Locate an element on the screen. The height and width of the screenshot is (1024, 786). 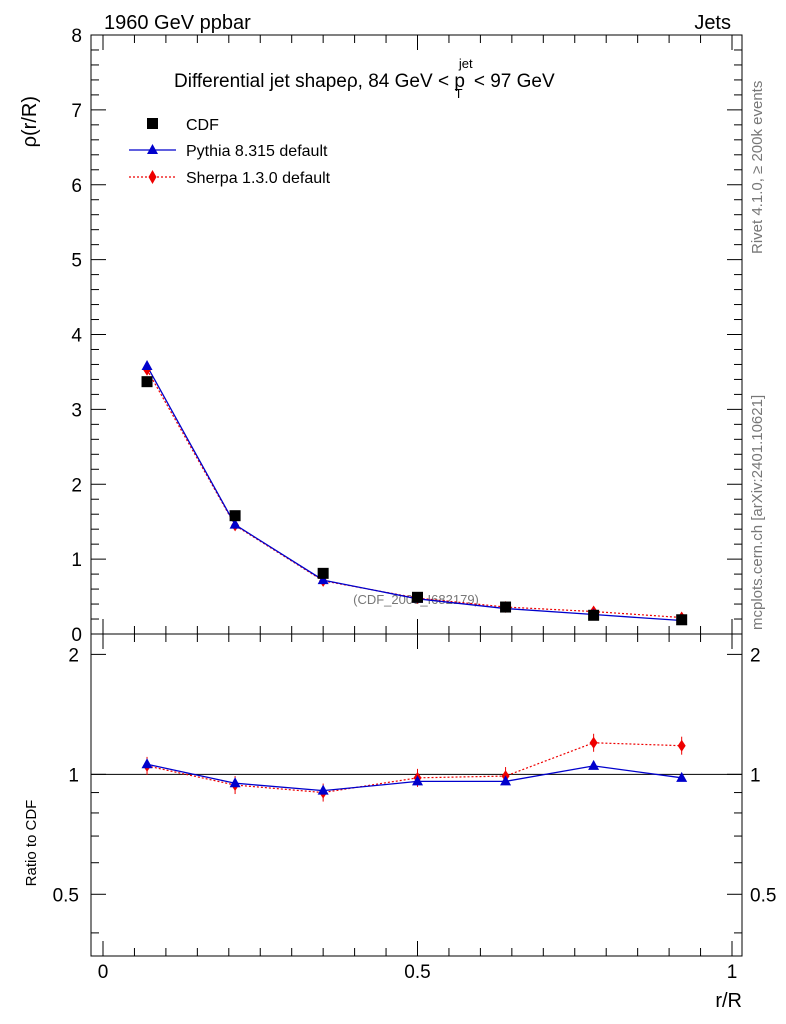
legend-cdf-marker is located at coordinates (152, 123).